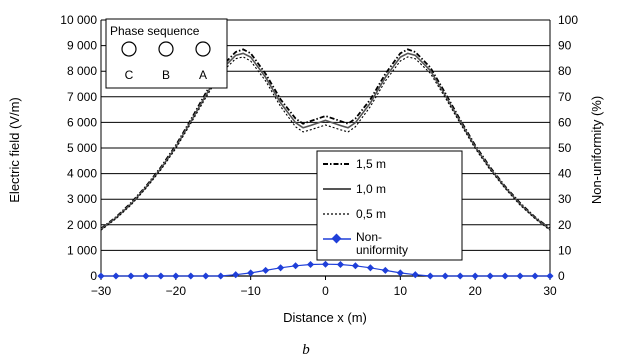  Describe the element at coordinates (82, 148) in the screenshot. I see `y-tick-label-left: 5 000` at that location.